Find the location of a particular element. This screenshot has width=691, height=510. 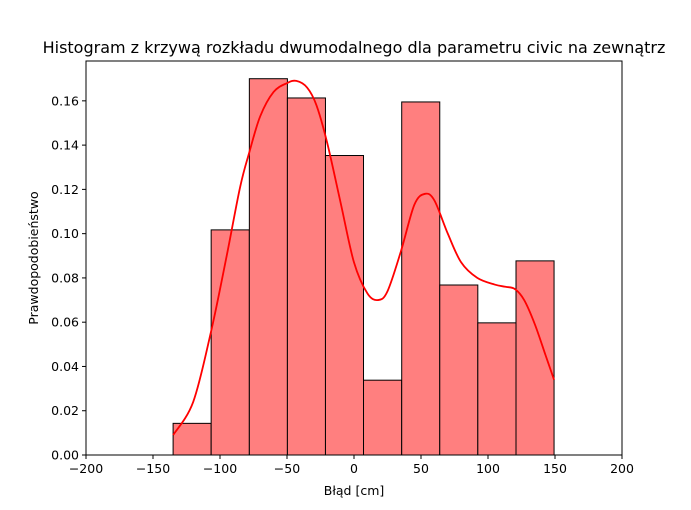

x-axis-label: Błąd [cm] is located at coordinates (354, 490).